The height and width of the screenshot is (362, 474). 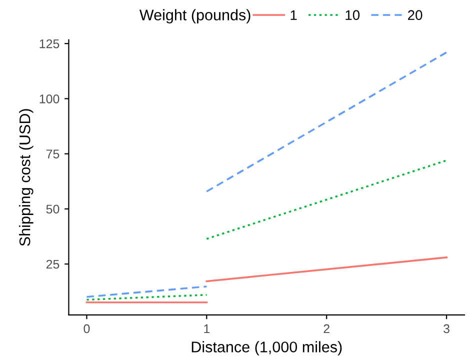 I want to click on x-tick-label: 3, so click(x=447, y=329).